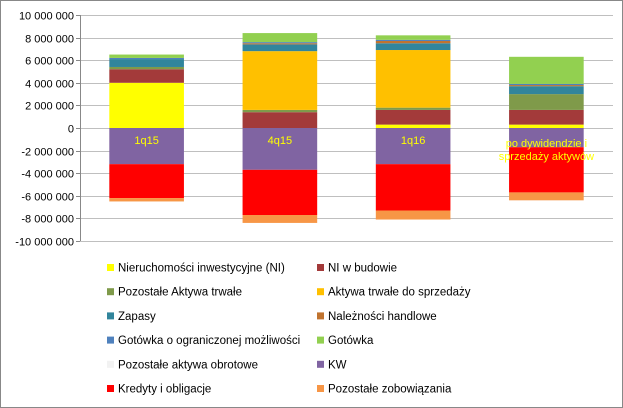 This screenshot has height=408, width=623. What do you see at coordinates (399, 293) in the screenshot?
I see `legend-label: Aktywa trwałe do sprzedaży` at bounding box center [399, 293].